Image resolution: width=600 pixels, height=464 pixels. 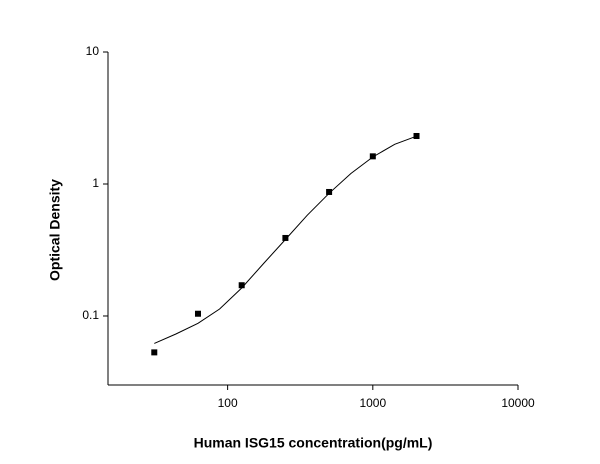 I want to click on x-tick-label: 100, so click(x=228, y=403).